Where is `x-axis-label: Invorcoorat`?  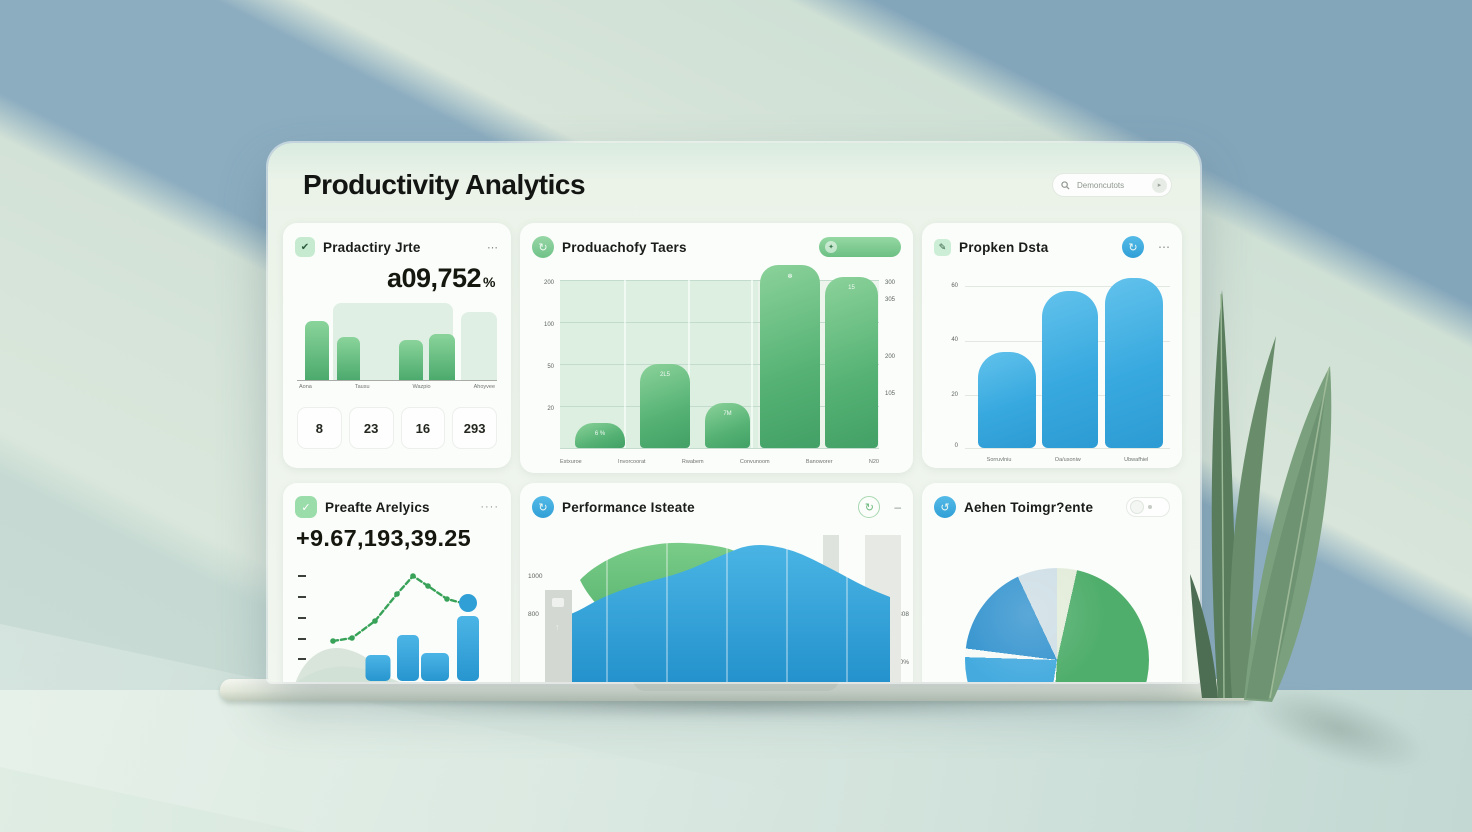
x-axis-label: Invorcoorat is located at coordinates (632, 462).